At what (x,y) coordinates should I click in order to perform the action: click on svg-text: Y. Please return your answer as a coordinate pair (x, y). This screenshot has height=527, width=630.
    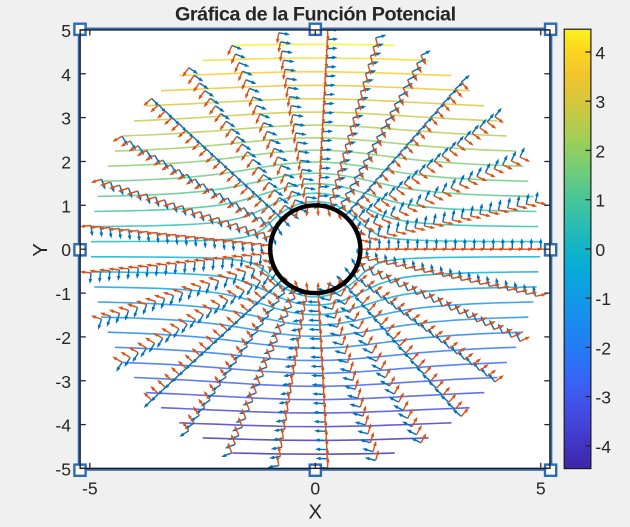
    Looking at the image, I should click on (41, 250).